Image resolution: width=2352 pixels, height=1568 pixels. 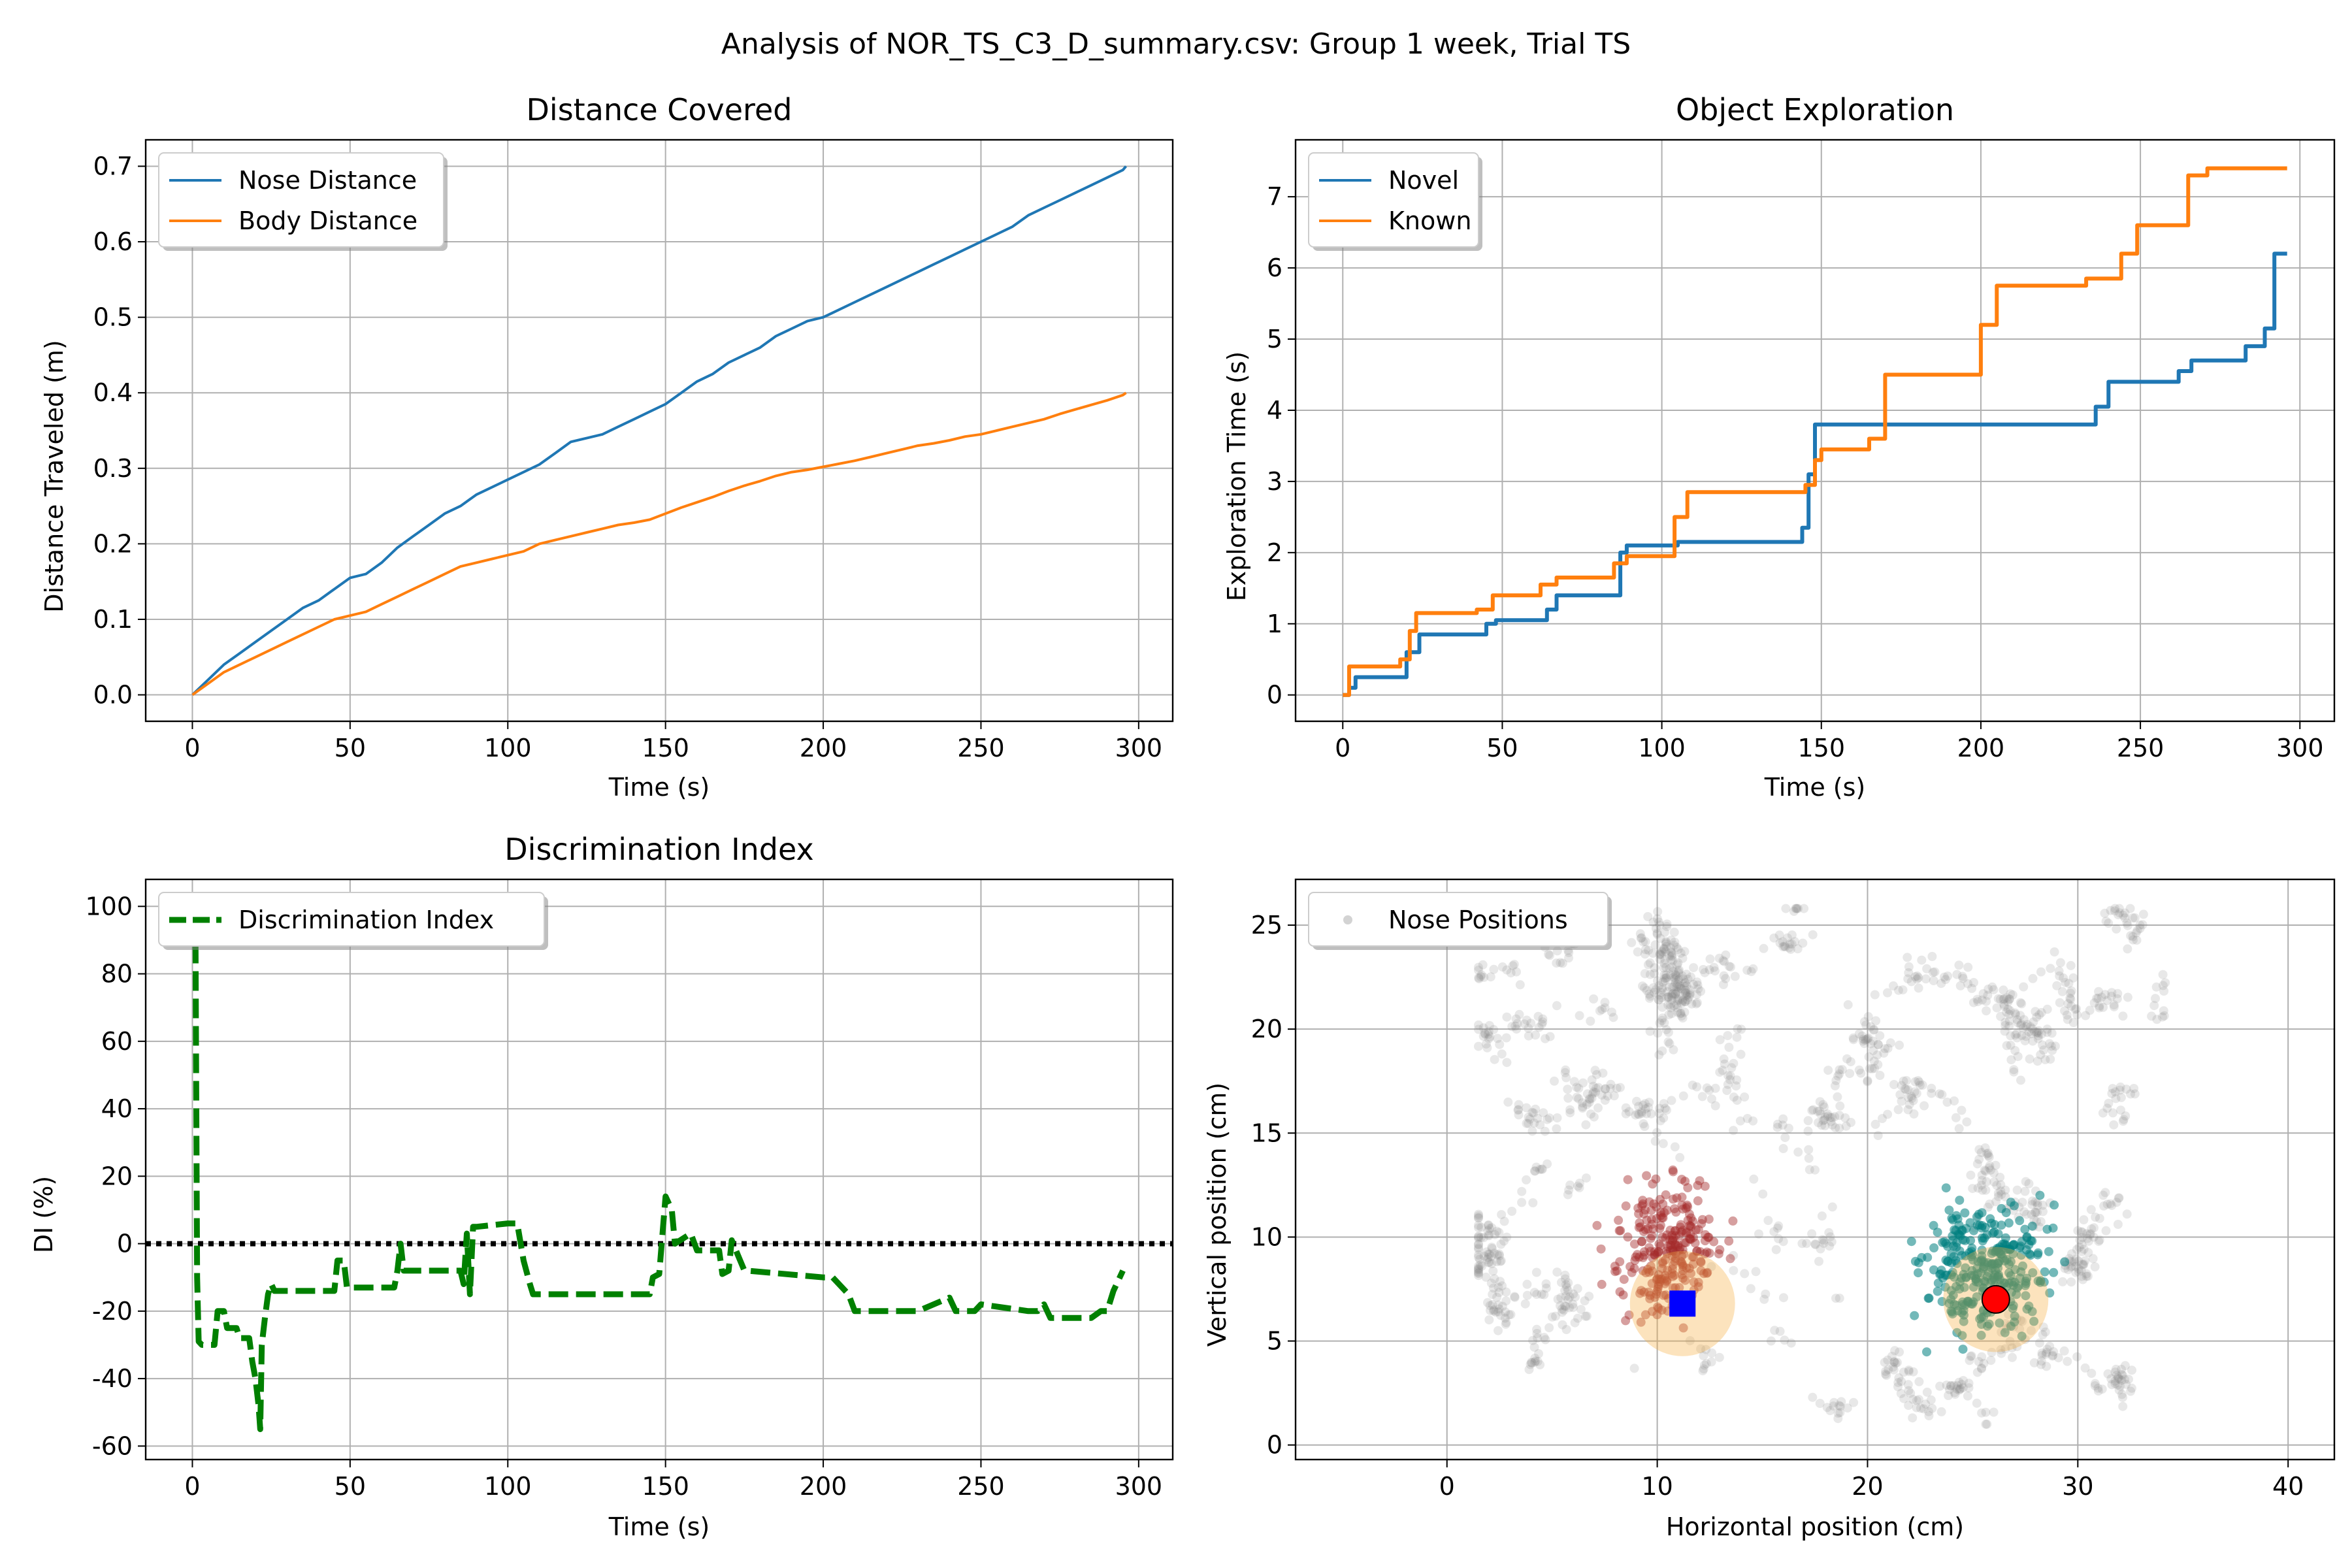 What do you see at coordinates (1682, 1303) in the screenshot?
I see `known-object-marker` at bounding box center [1682, 1303].